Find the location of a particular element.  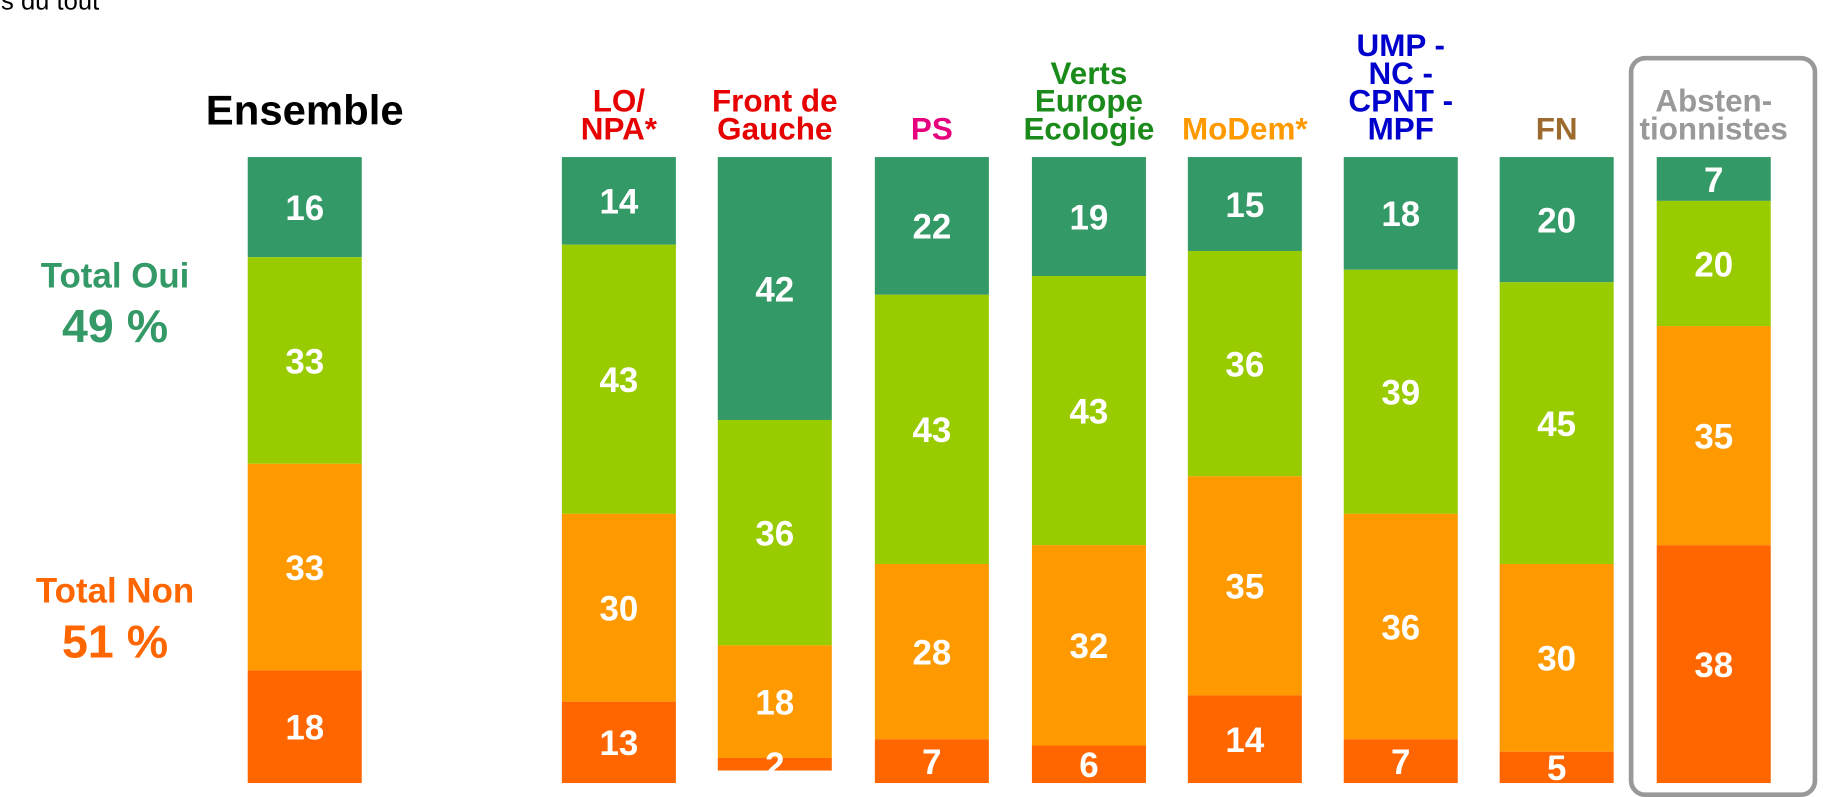

category-label-line: Verts is located at coordinates (1089, 73).